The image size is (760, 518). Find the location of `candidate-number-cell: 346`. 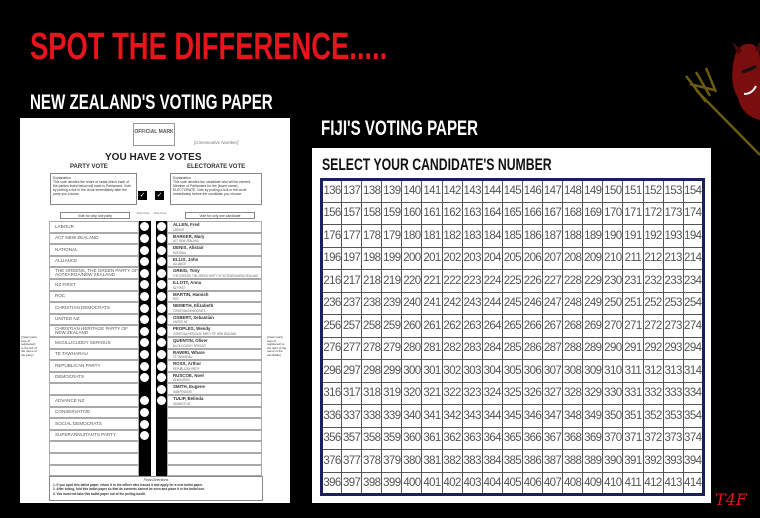

candidate-number-cell: 346 is located at coordinates (532, 416).